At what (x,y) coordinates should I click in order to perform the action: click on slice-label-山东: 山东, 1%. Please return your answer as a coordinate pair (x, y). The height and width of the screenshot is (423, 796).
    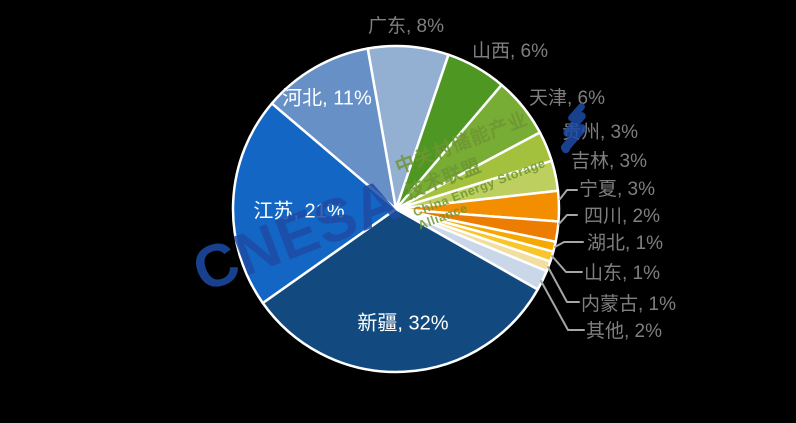
    Looking at the image, I should click on (622, 273).